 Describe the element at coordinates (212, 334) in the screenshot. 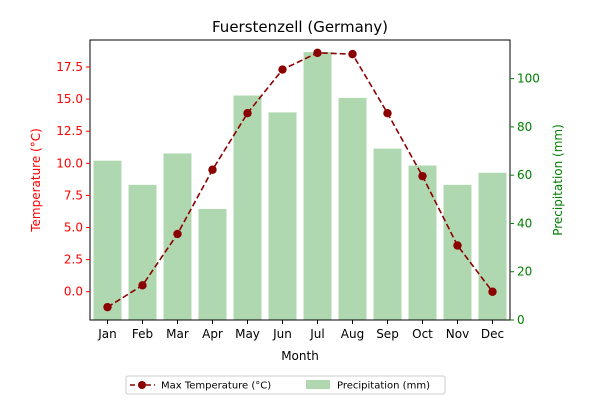

I see `x-tick-label: Apr` at that location.